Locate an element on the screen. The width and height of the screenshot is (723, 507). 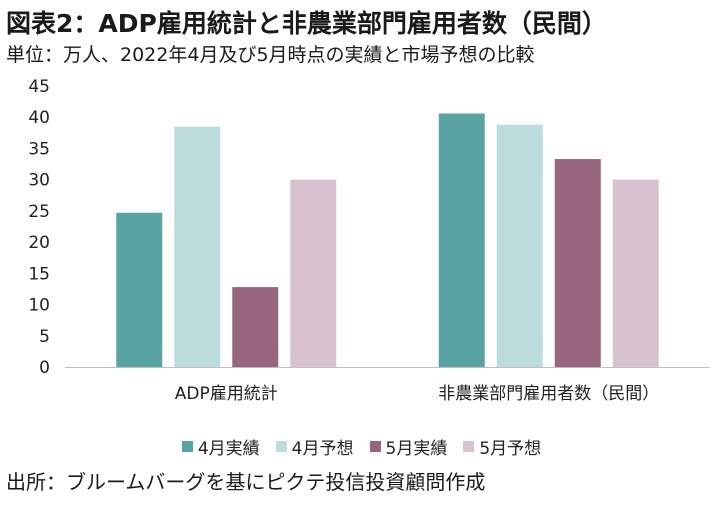
y-tick-label: 45 is located at coordinates (39, 87).